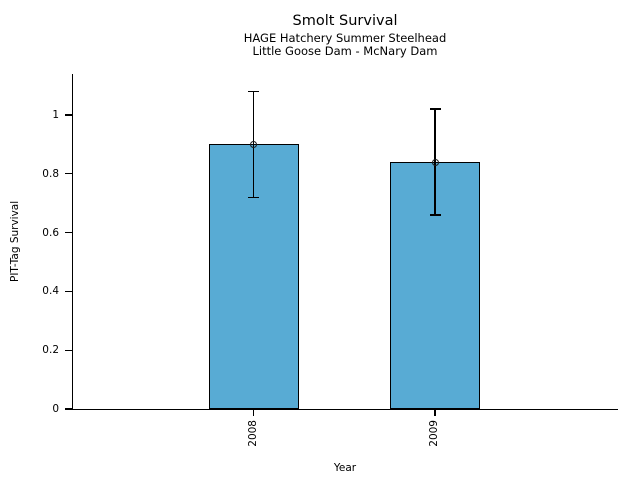 The height and width of the screenshot is (480, 640). I want to click on x-tick-label: 2008, so click(252, 433).